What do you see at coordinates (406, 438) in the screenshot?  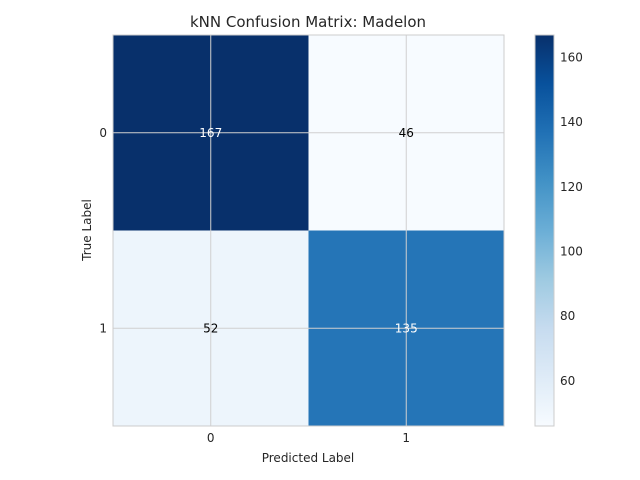 I see `x-tick-label-1: 1` at bounding box center [406, 438].